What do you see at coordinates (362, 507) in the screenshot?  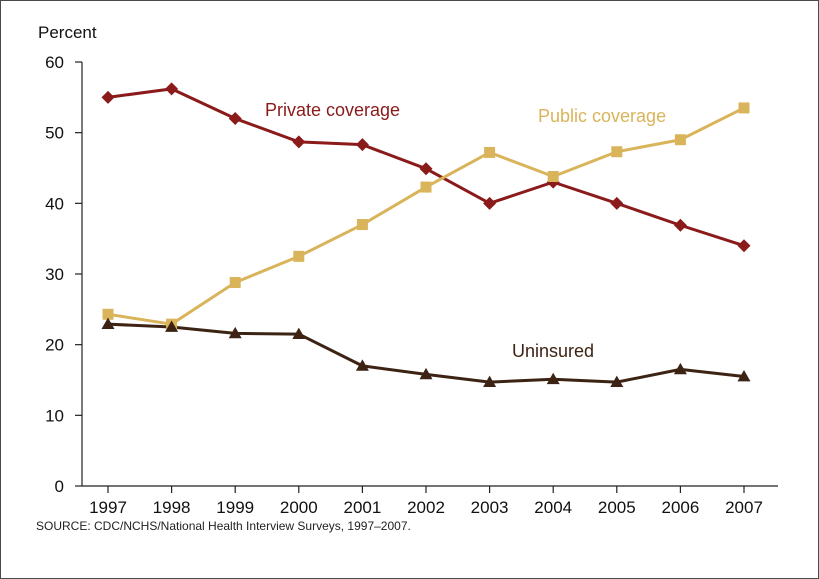 I see `x-tick-label: 2001` at bounding box center [362, 507].